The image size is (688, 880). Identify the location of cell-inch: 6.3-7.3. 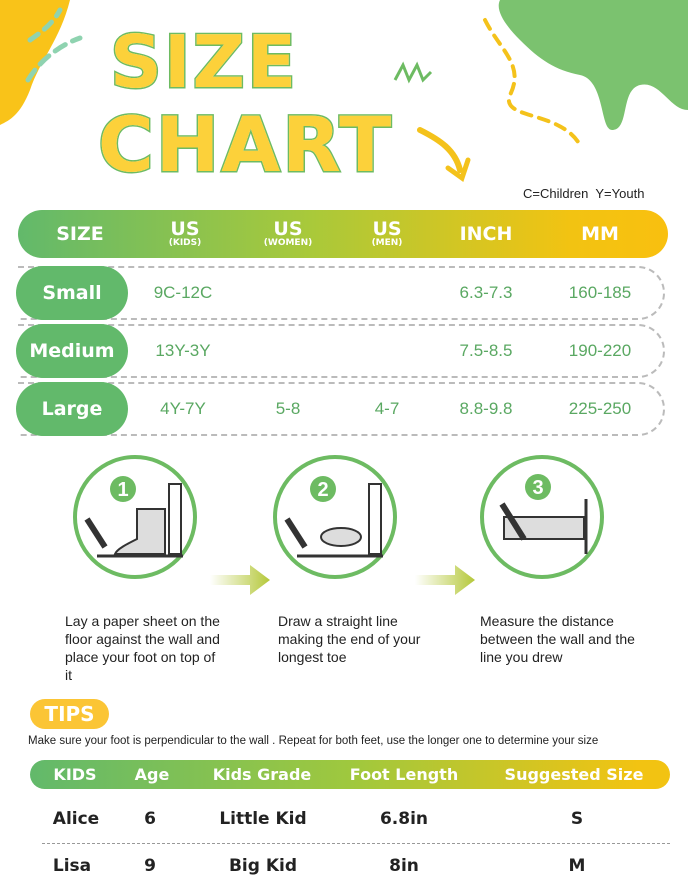
(486, 292).